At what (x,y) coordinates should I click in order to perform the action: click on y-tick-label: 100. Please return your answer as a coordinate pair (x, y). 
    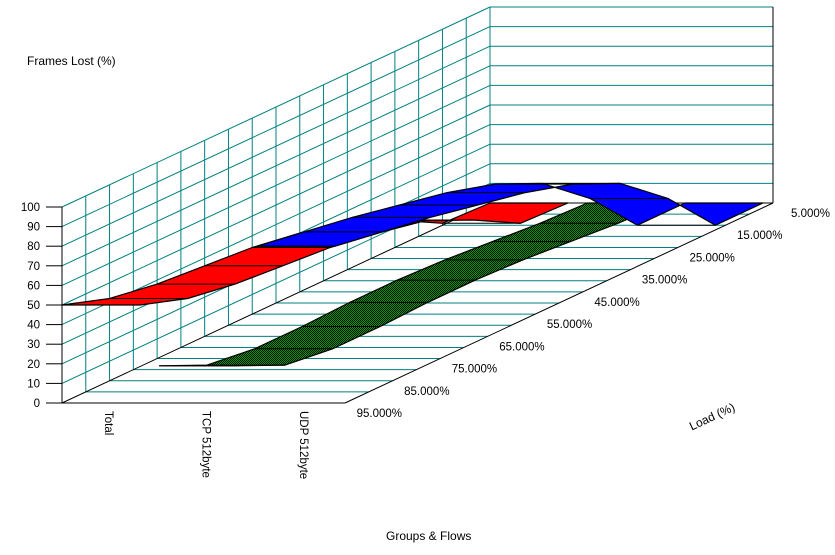
    Looking at the image, I should click on (30, 208).